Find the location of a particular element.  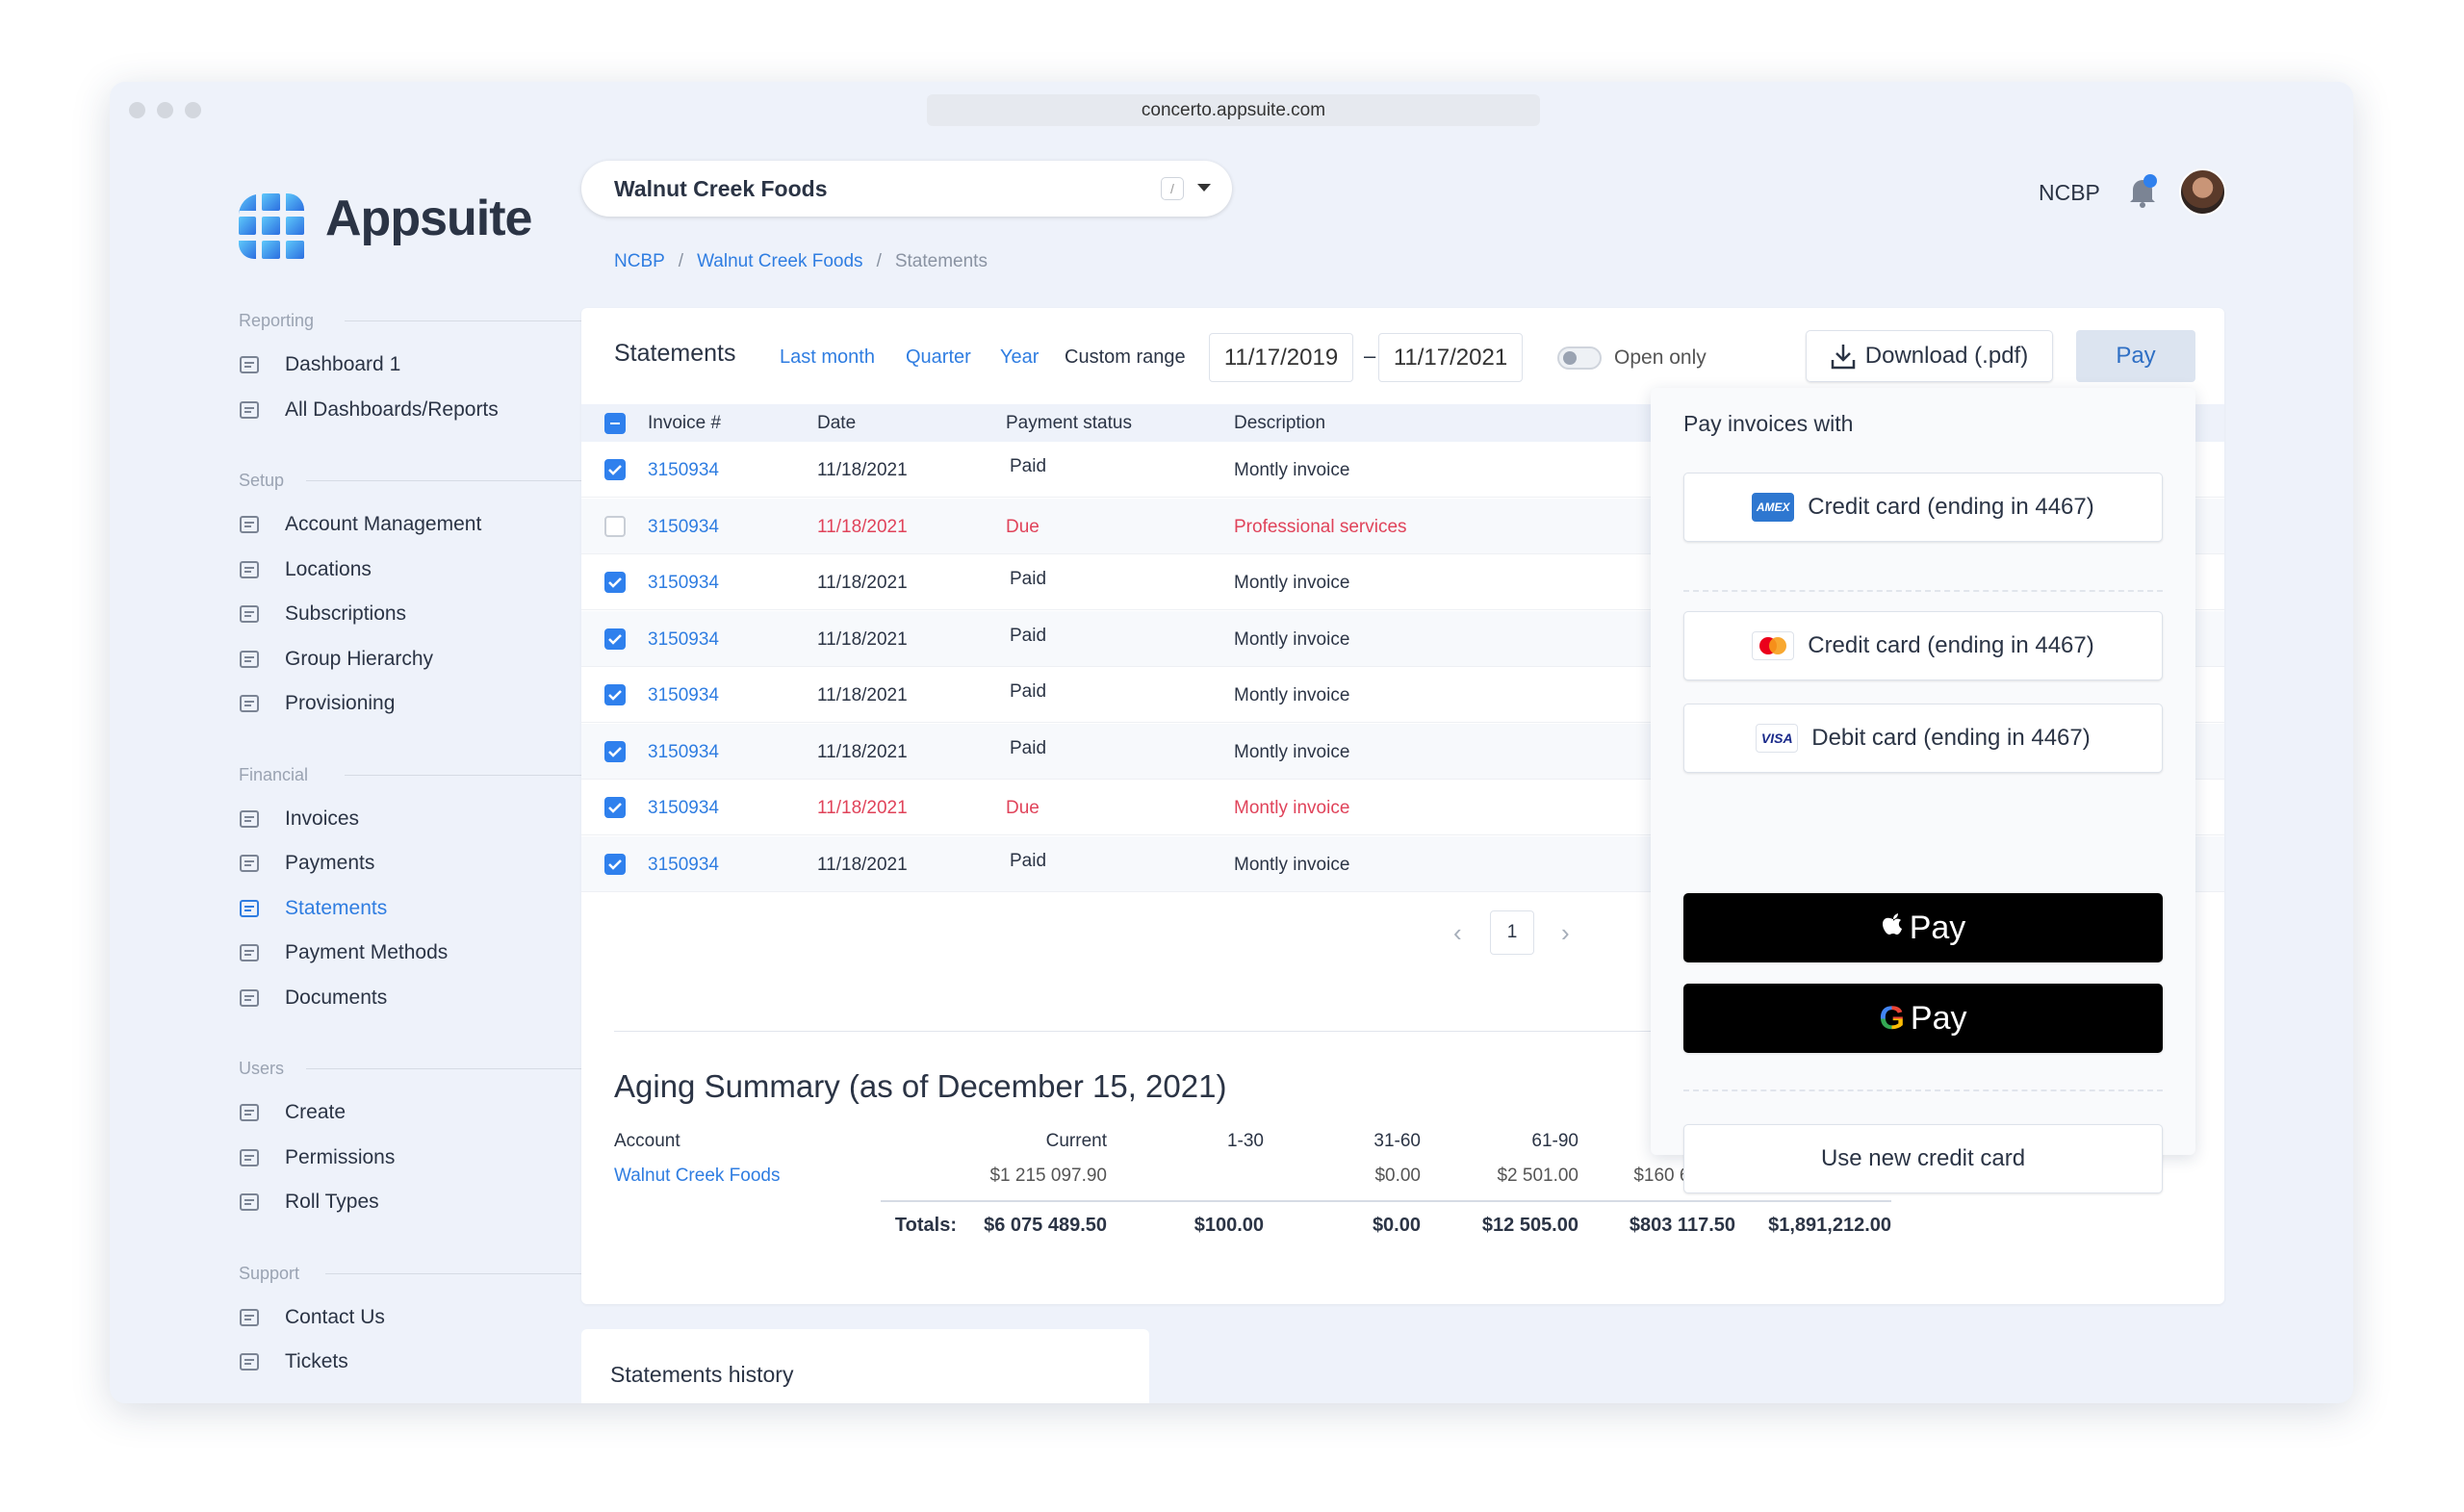

breadcrumb-company: Walnut Creek Foods is located at coordinates (780, 261).